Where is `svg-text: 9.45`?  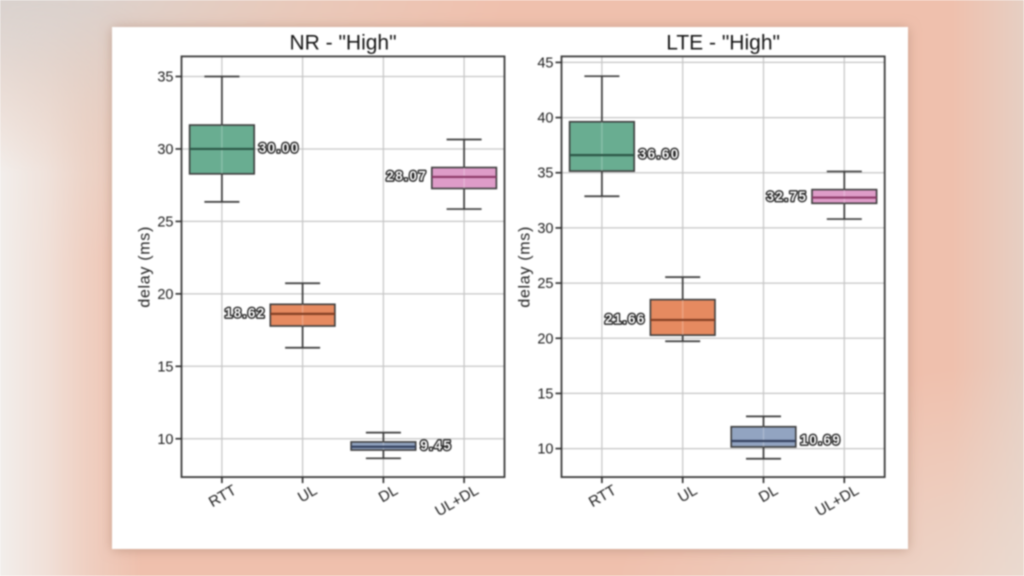
svg-text: 9.45 is located at coordinates (436, 445).